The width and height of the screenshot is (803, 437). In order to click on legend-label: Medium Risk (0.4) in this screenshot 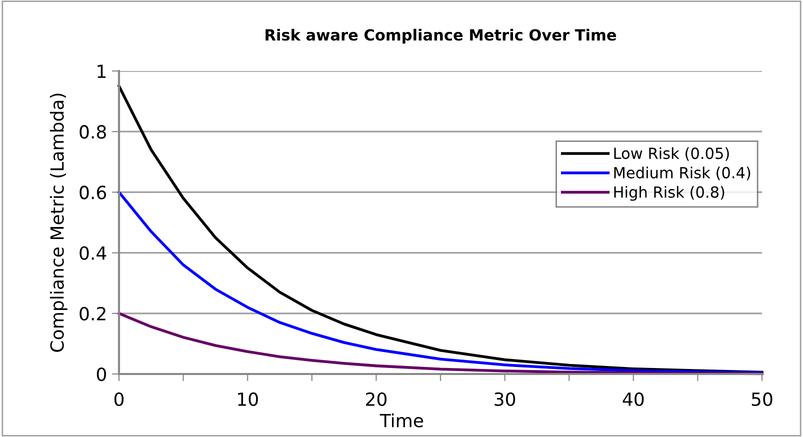, I will do `click(682, 173)`.